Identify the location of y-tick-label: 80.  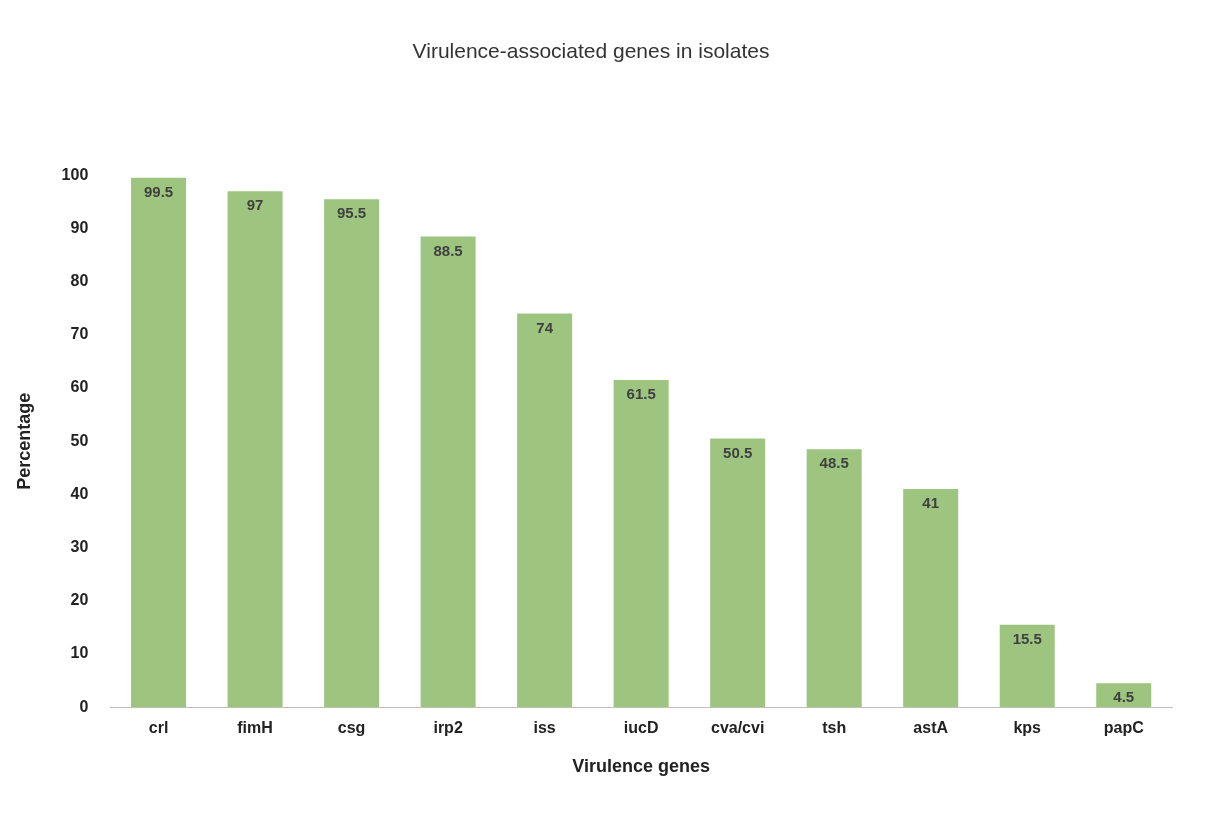
(79, 281).